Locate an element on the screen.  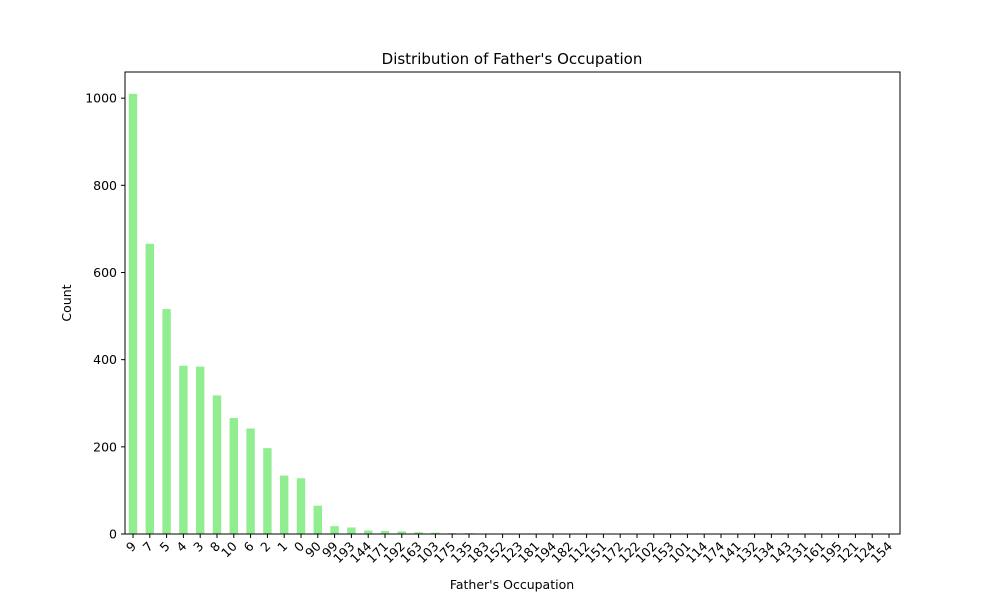
chart-title: Distribution of Father's Occupation is located at coordinates (512, 59).